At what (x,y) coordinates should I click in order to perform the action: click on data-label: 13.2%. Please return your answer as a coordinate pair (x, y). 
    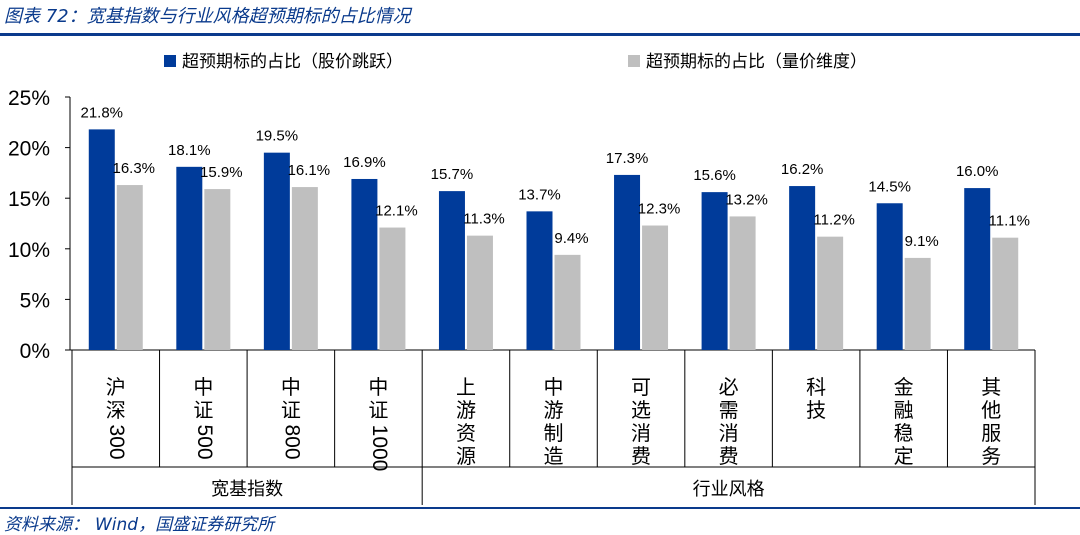
    Looking at the image, I should click on (746, 199).